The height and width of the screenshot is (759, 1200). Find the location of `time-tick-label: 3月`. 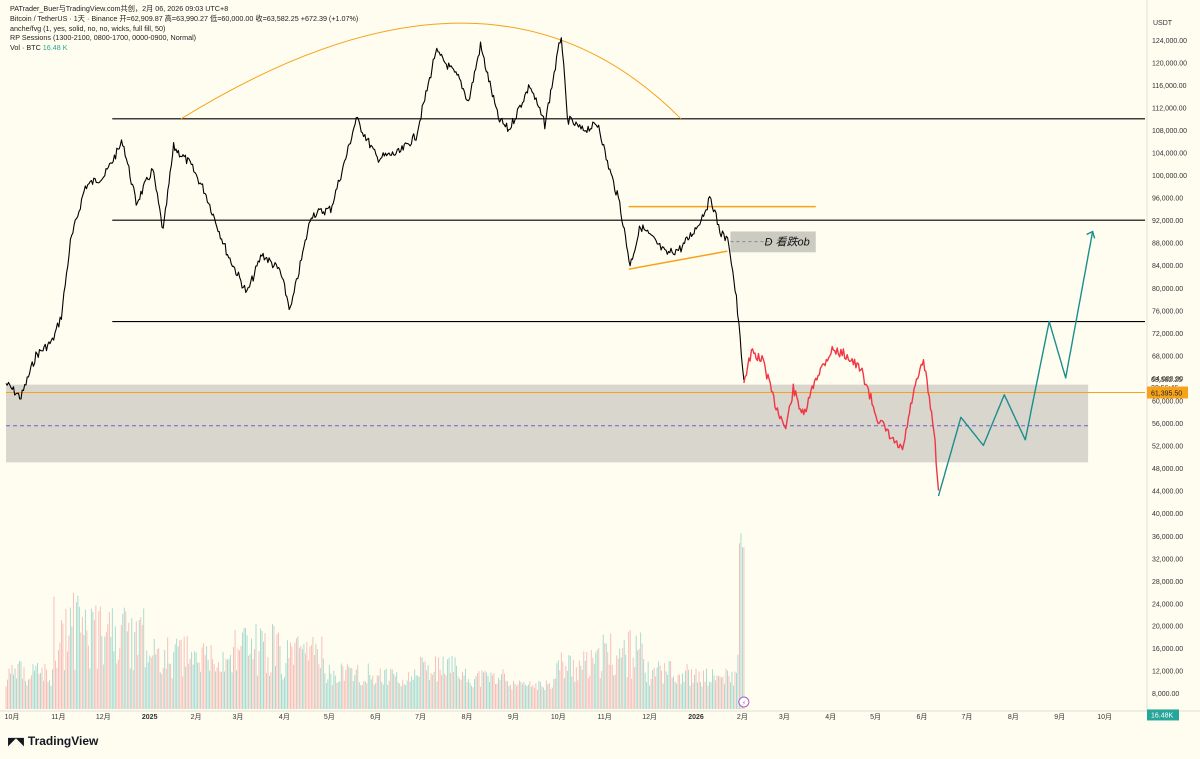

time-tick-label: 3月 is located at coordinates (784, 717).